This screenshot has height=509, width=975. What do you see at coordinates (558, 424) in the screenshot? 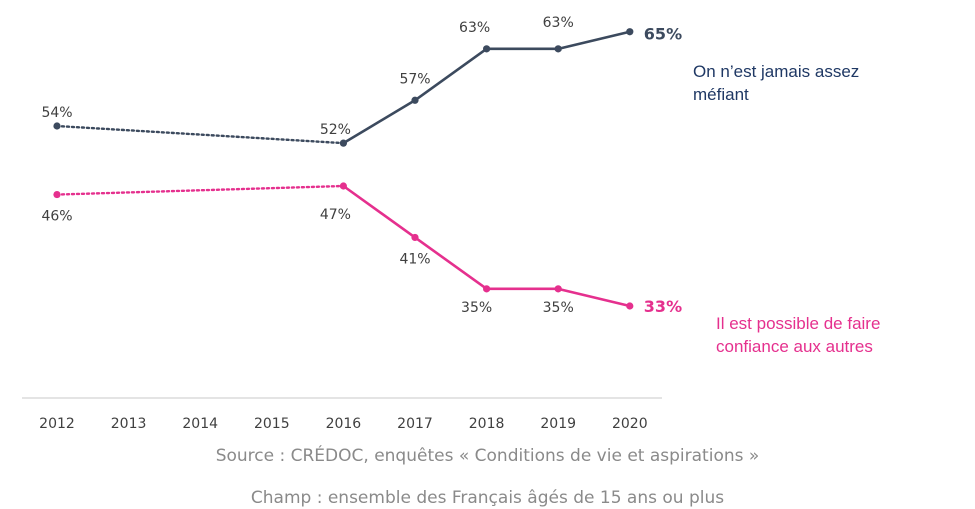
I see `x-tick-label-2019: 2019` at bounding box center [558, 424].